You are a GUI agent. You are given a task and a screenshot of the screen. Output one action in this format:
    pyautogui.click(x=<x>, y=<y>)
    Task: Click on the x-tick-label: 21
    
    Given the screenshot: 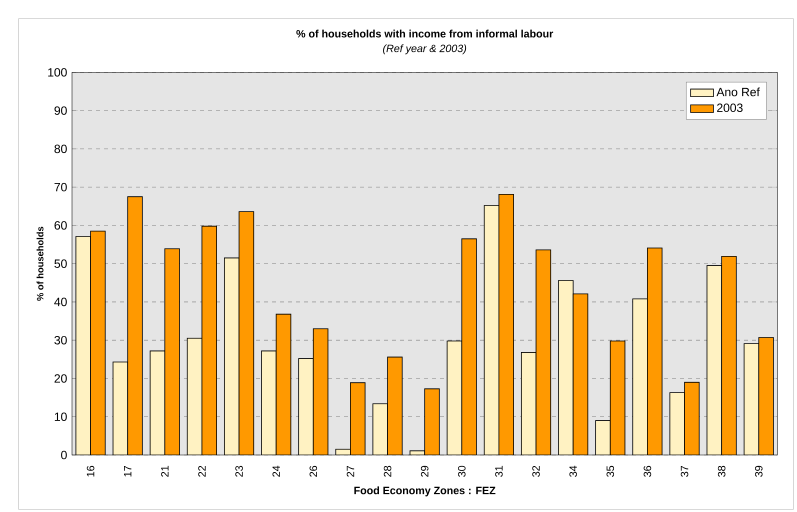 What is the action you would take?
    pyautogui.click(x=165, y=471)
    